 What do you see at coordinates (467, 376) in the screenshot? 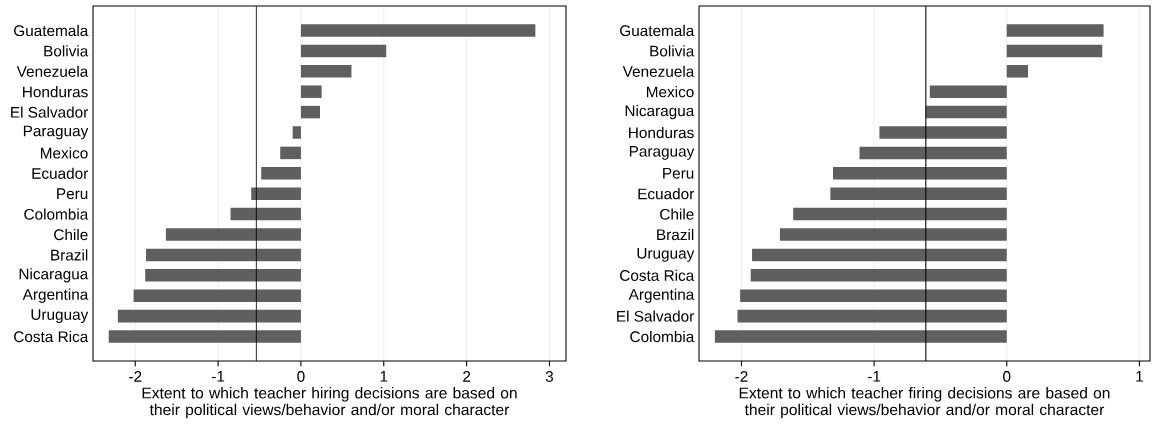
I see `x-tick-label: 2` at bounding box center [467, 376].